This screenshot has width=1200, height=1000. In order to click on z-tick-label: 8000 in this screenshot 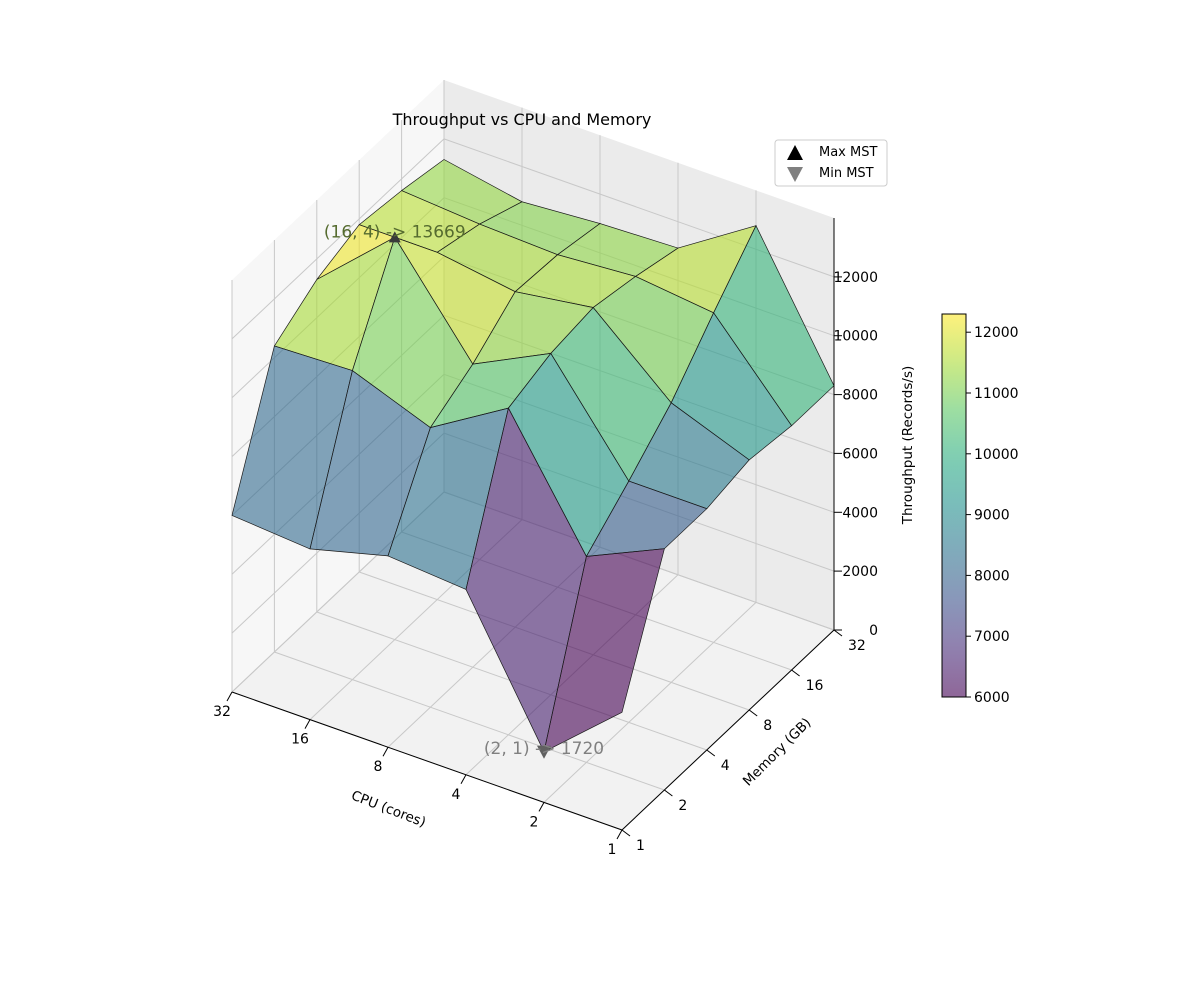, I will do `click(860, 396)`.